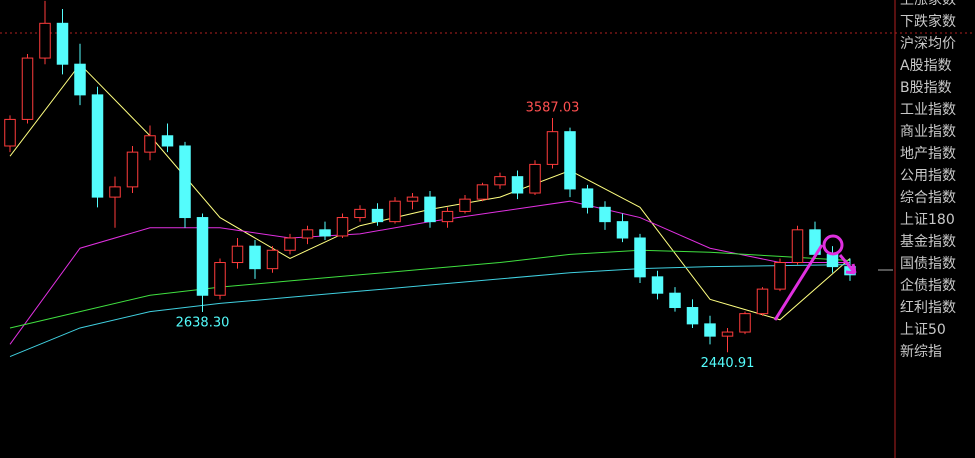 Image resolution: width=975 pixels, height=458 pixels. I want to click on arrow-down, so click(847, 264).